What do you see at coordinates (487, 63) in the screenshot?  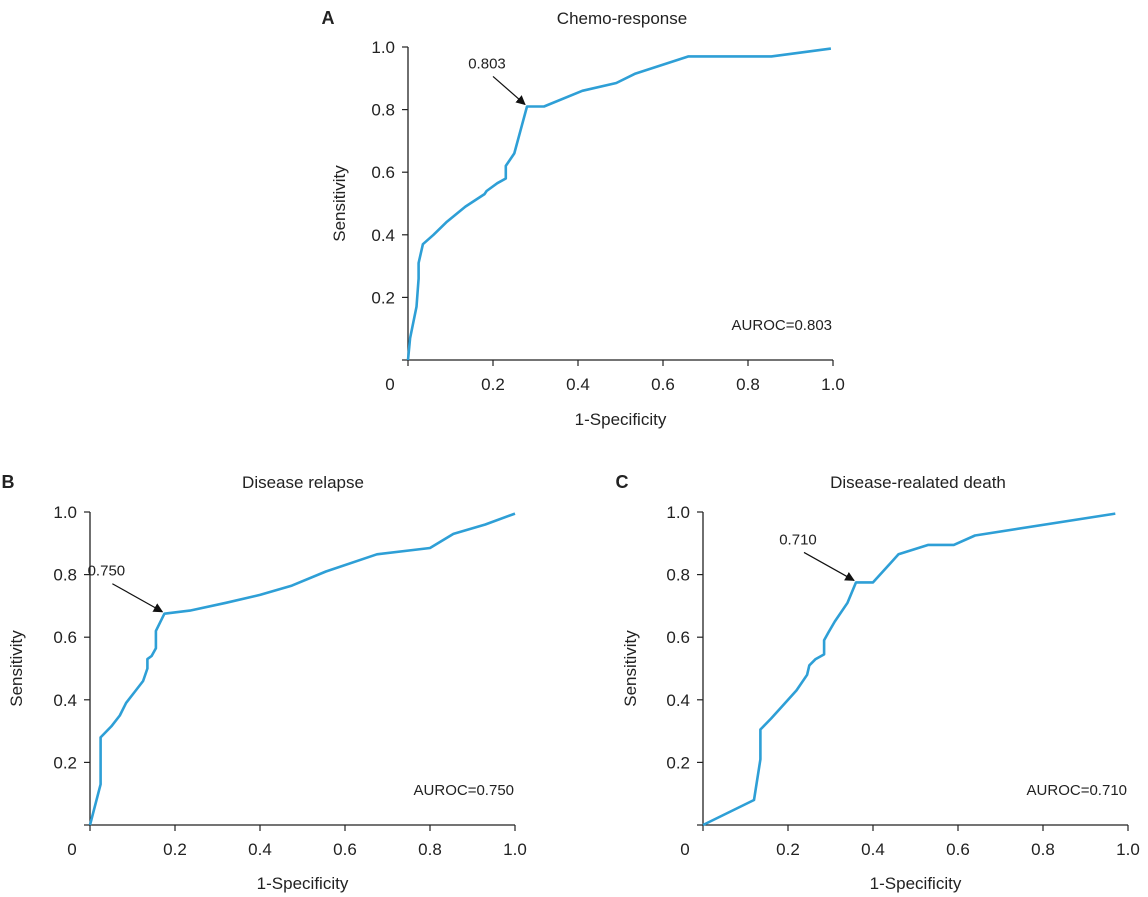 I see `annotation-label: 0.803` at bounding box center [487, 63].